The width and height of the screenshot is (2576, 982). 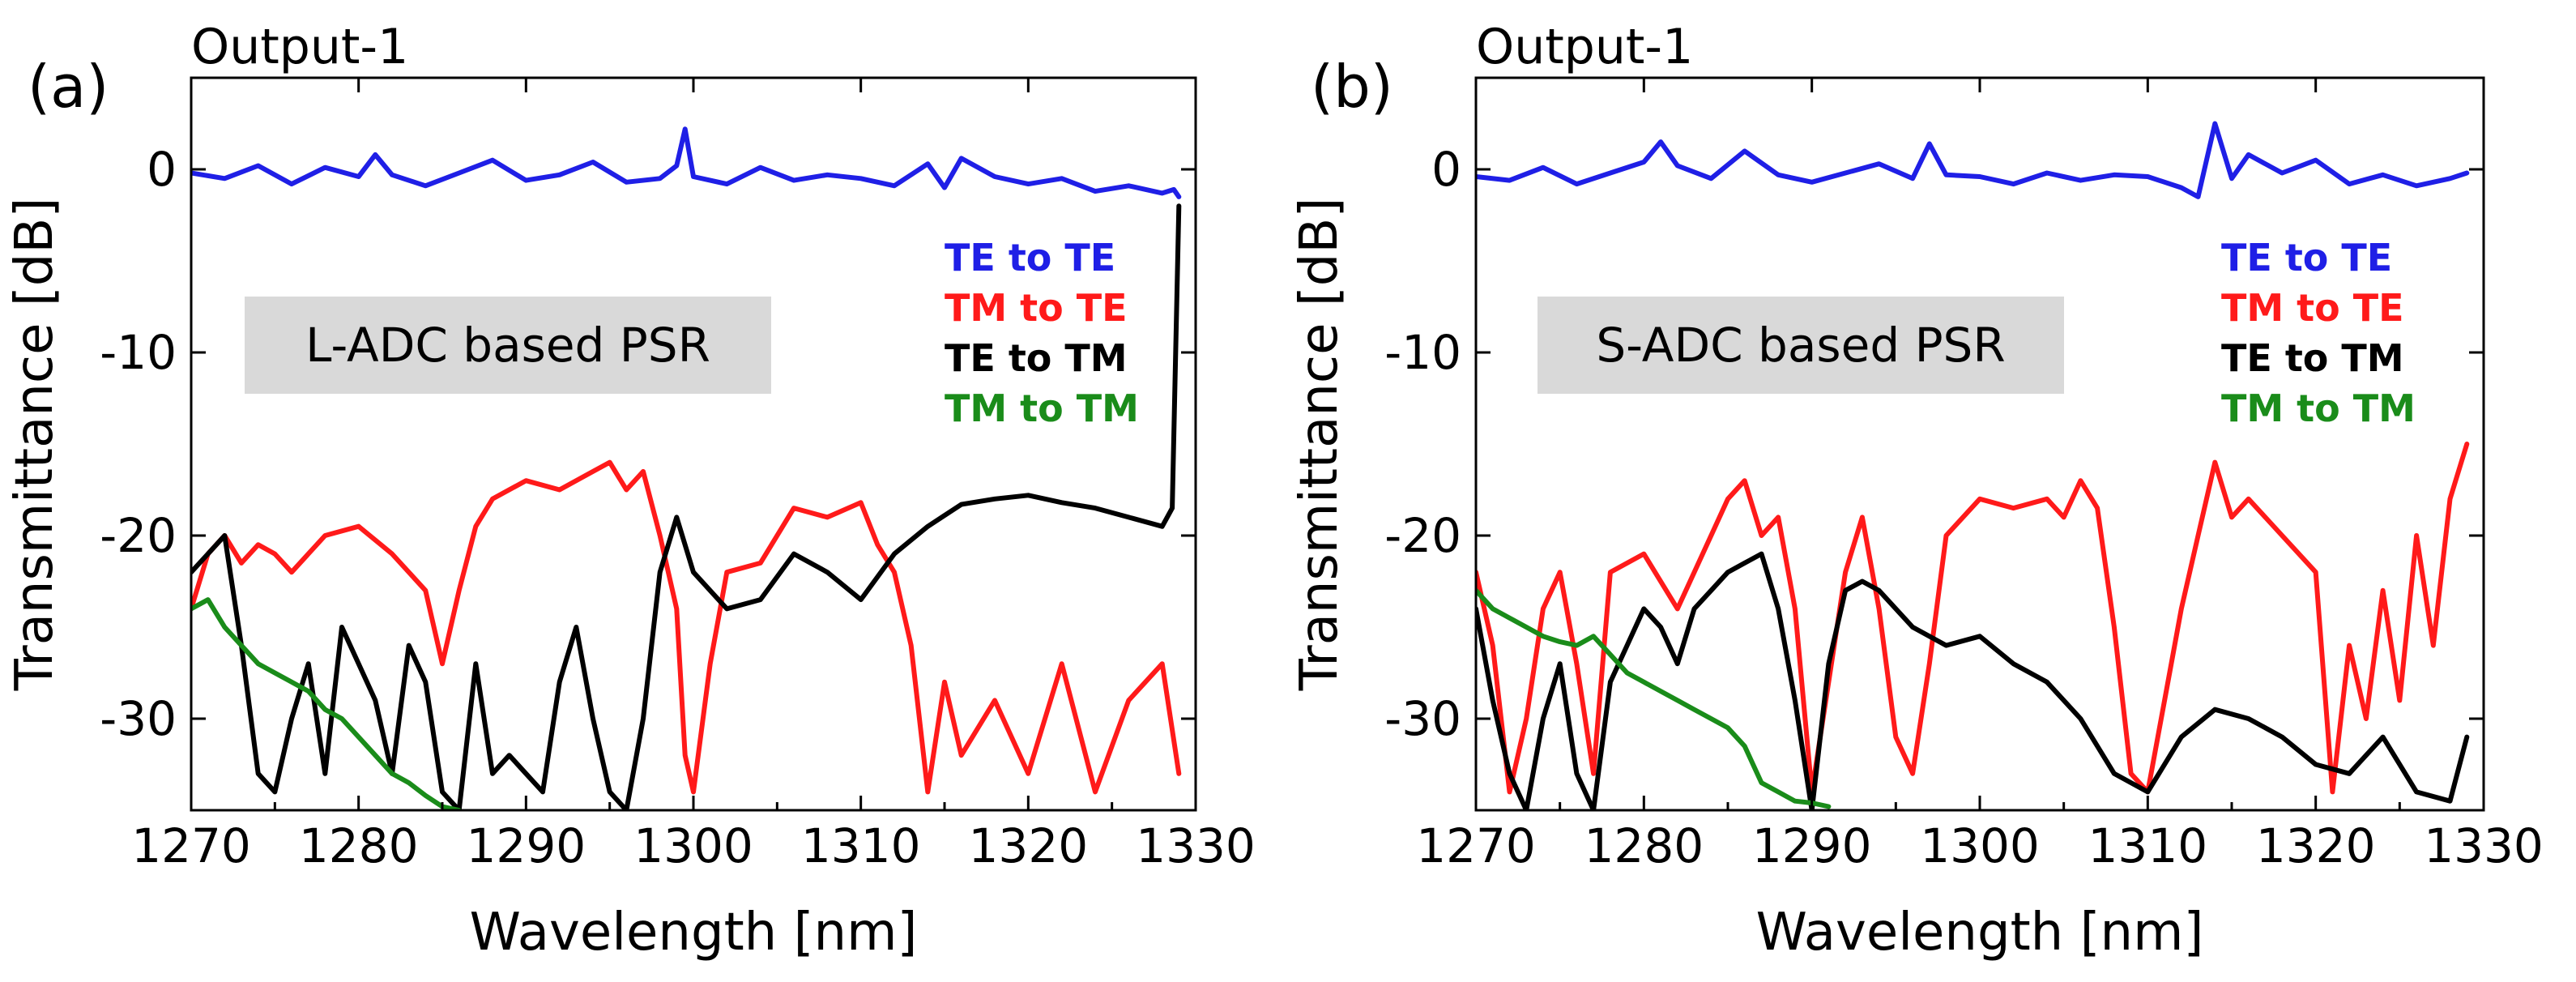 I want to click on annotation-label: S-ADC based PSR, so click(x=1801, y=345).